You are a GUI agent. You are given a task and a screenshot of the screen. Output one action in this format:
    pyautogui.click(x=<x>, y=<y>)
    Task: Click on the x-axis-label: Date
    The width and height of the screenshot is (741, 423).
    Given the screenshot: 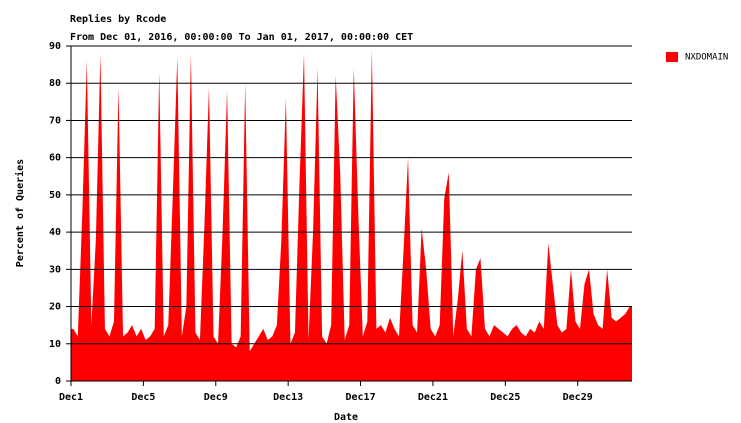 What is the action you would take?
    pyautogui.click(x=346, y=417)
    